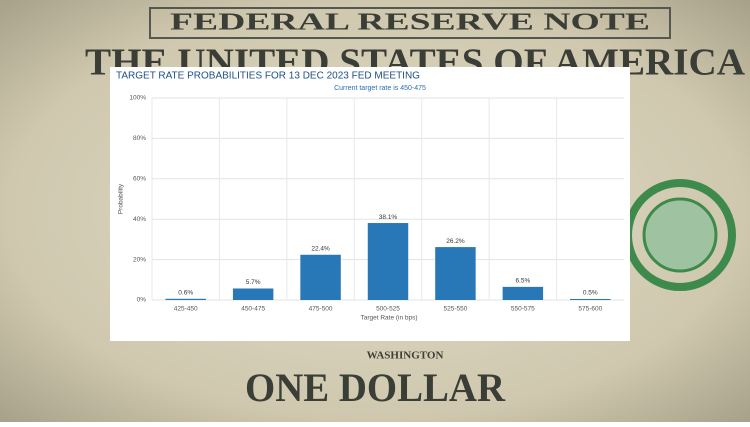  What do you see at coordinates (253, 309) in the screenshot?
I see `x-tick-label: 450-475` at bounding box center [253, 309].